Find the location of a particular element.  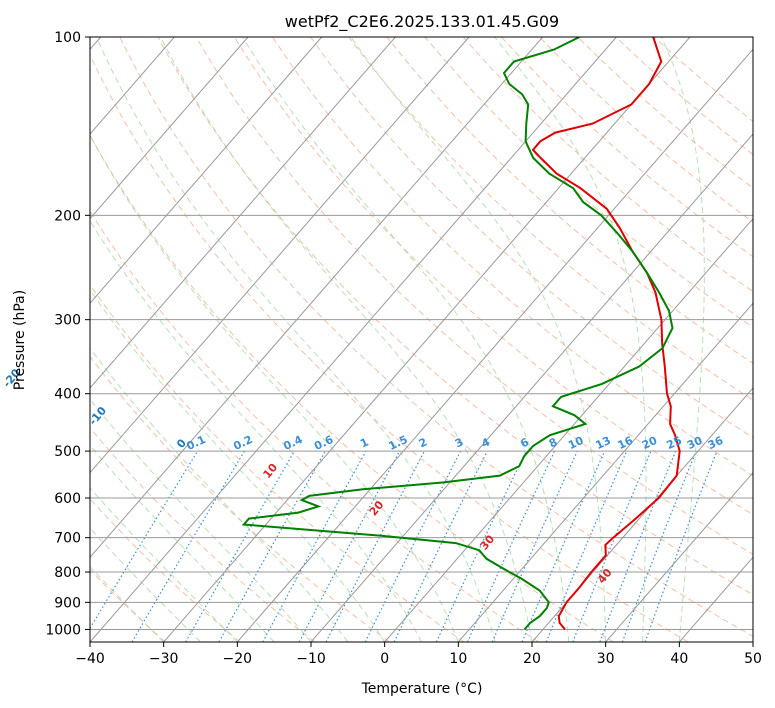

x-tick-label: −40 is located at coordinates (90, 659).